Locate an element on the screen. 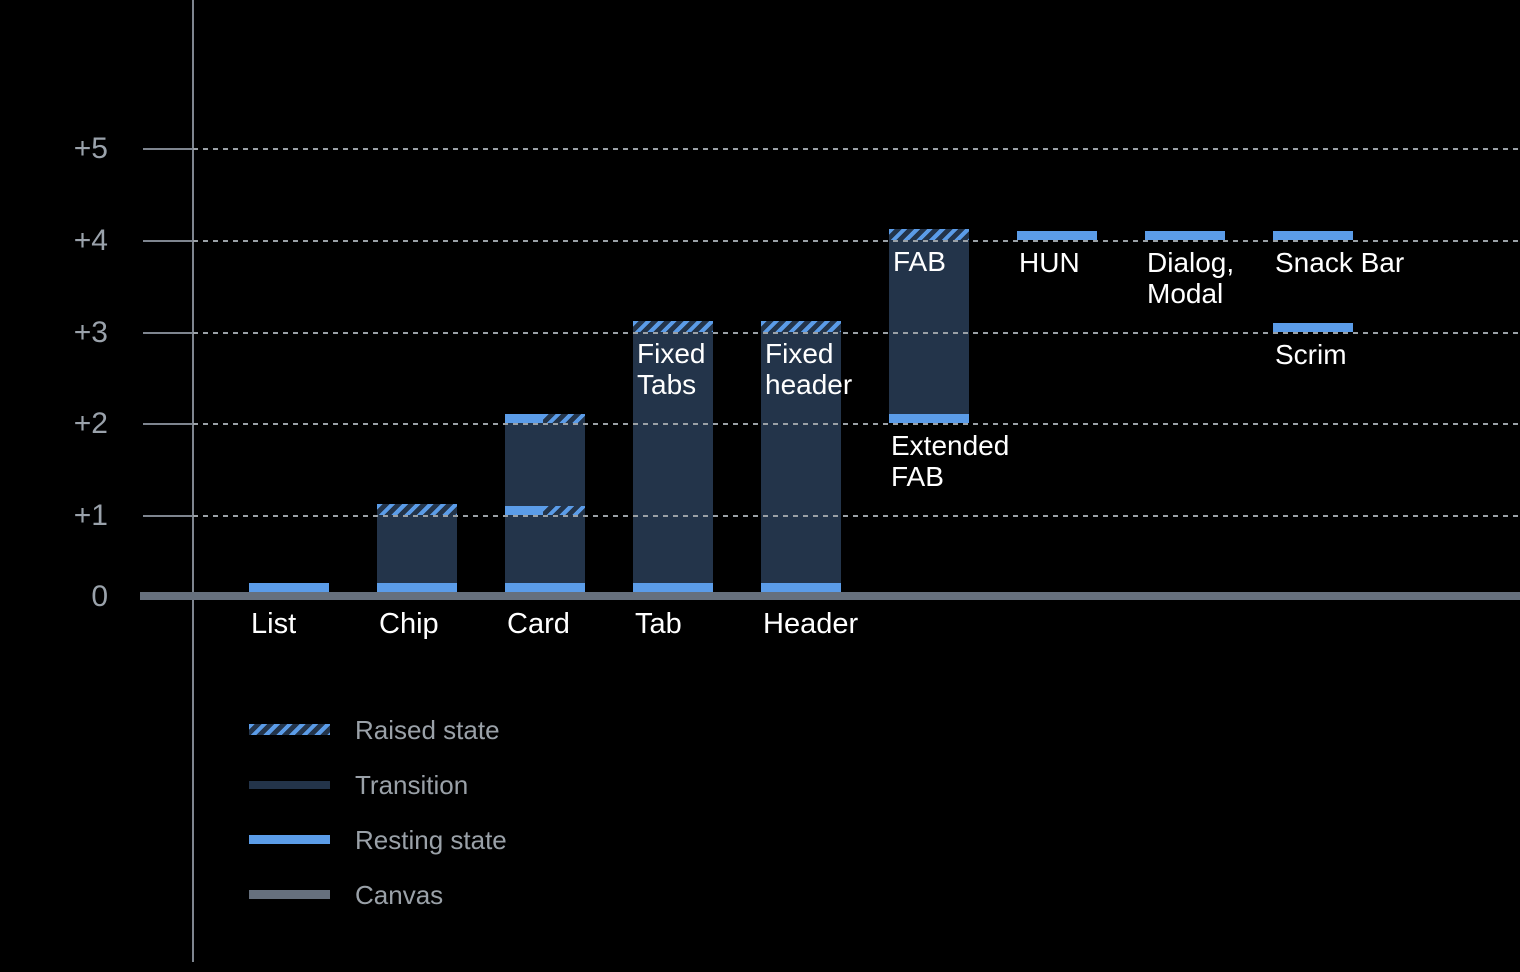 The image size is (1520, 972). y-tick-label-plus3: +3 is located at coordinates (90, 332).